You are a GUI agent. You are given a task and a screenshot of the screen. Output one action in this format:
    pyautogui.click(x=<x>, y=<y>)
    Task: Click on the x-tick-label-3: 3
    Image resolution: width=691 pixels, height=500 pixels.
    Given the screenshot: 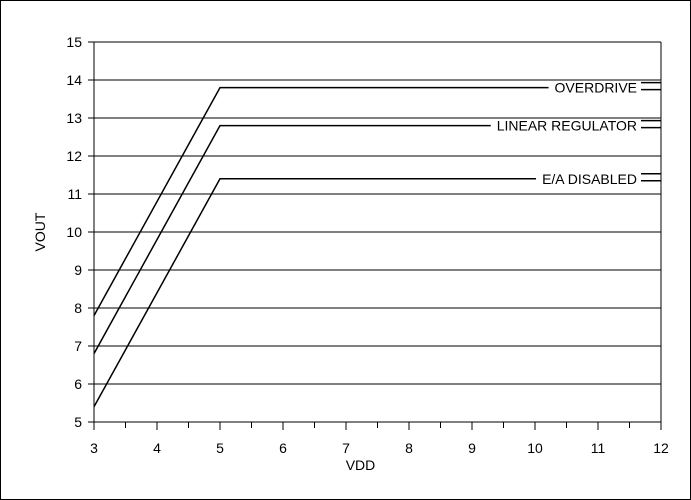 What is the action you would take?
    pyautogui.click(x=94, y=448)
    